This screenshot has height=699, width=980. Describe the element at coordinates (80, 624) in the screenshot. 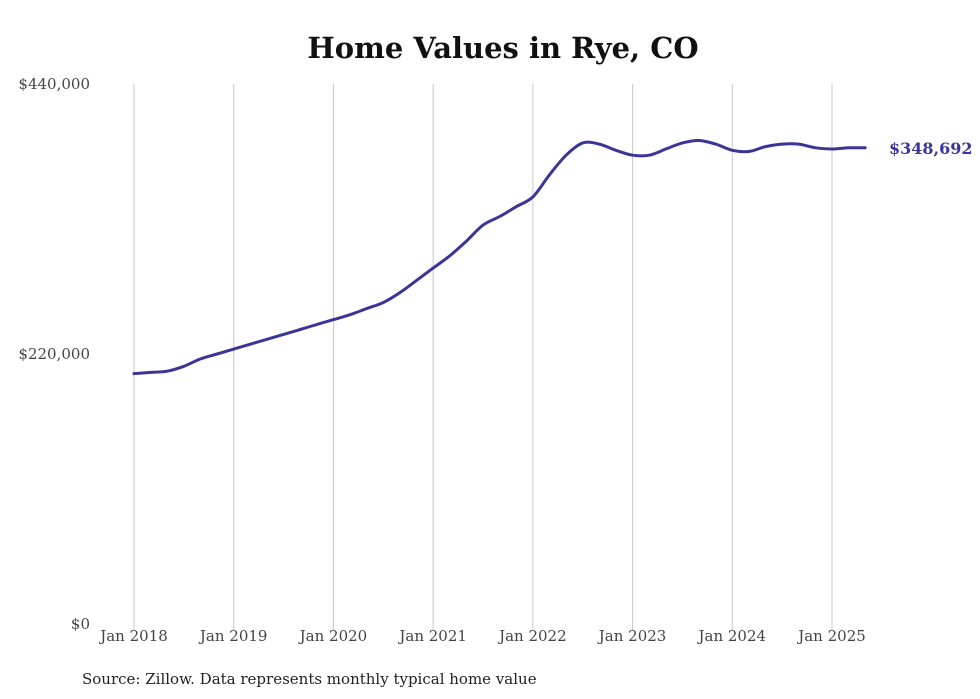

I see `y-tick-label: $0` at that location.